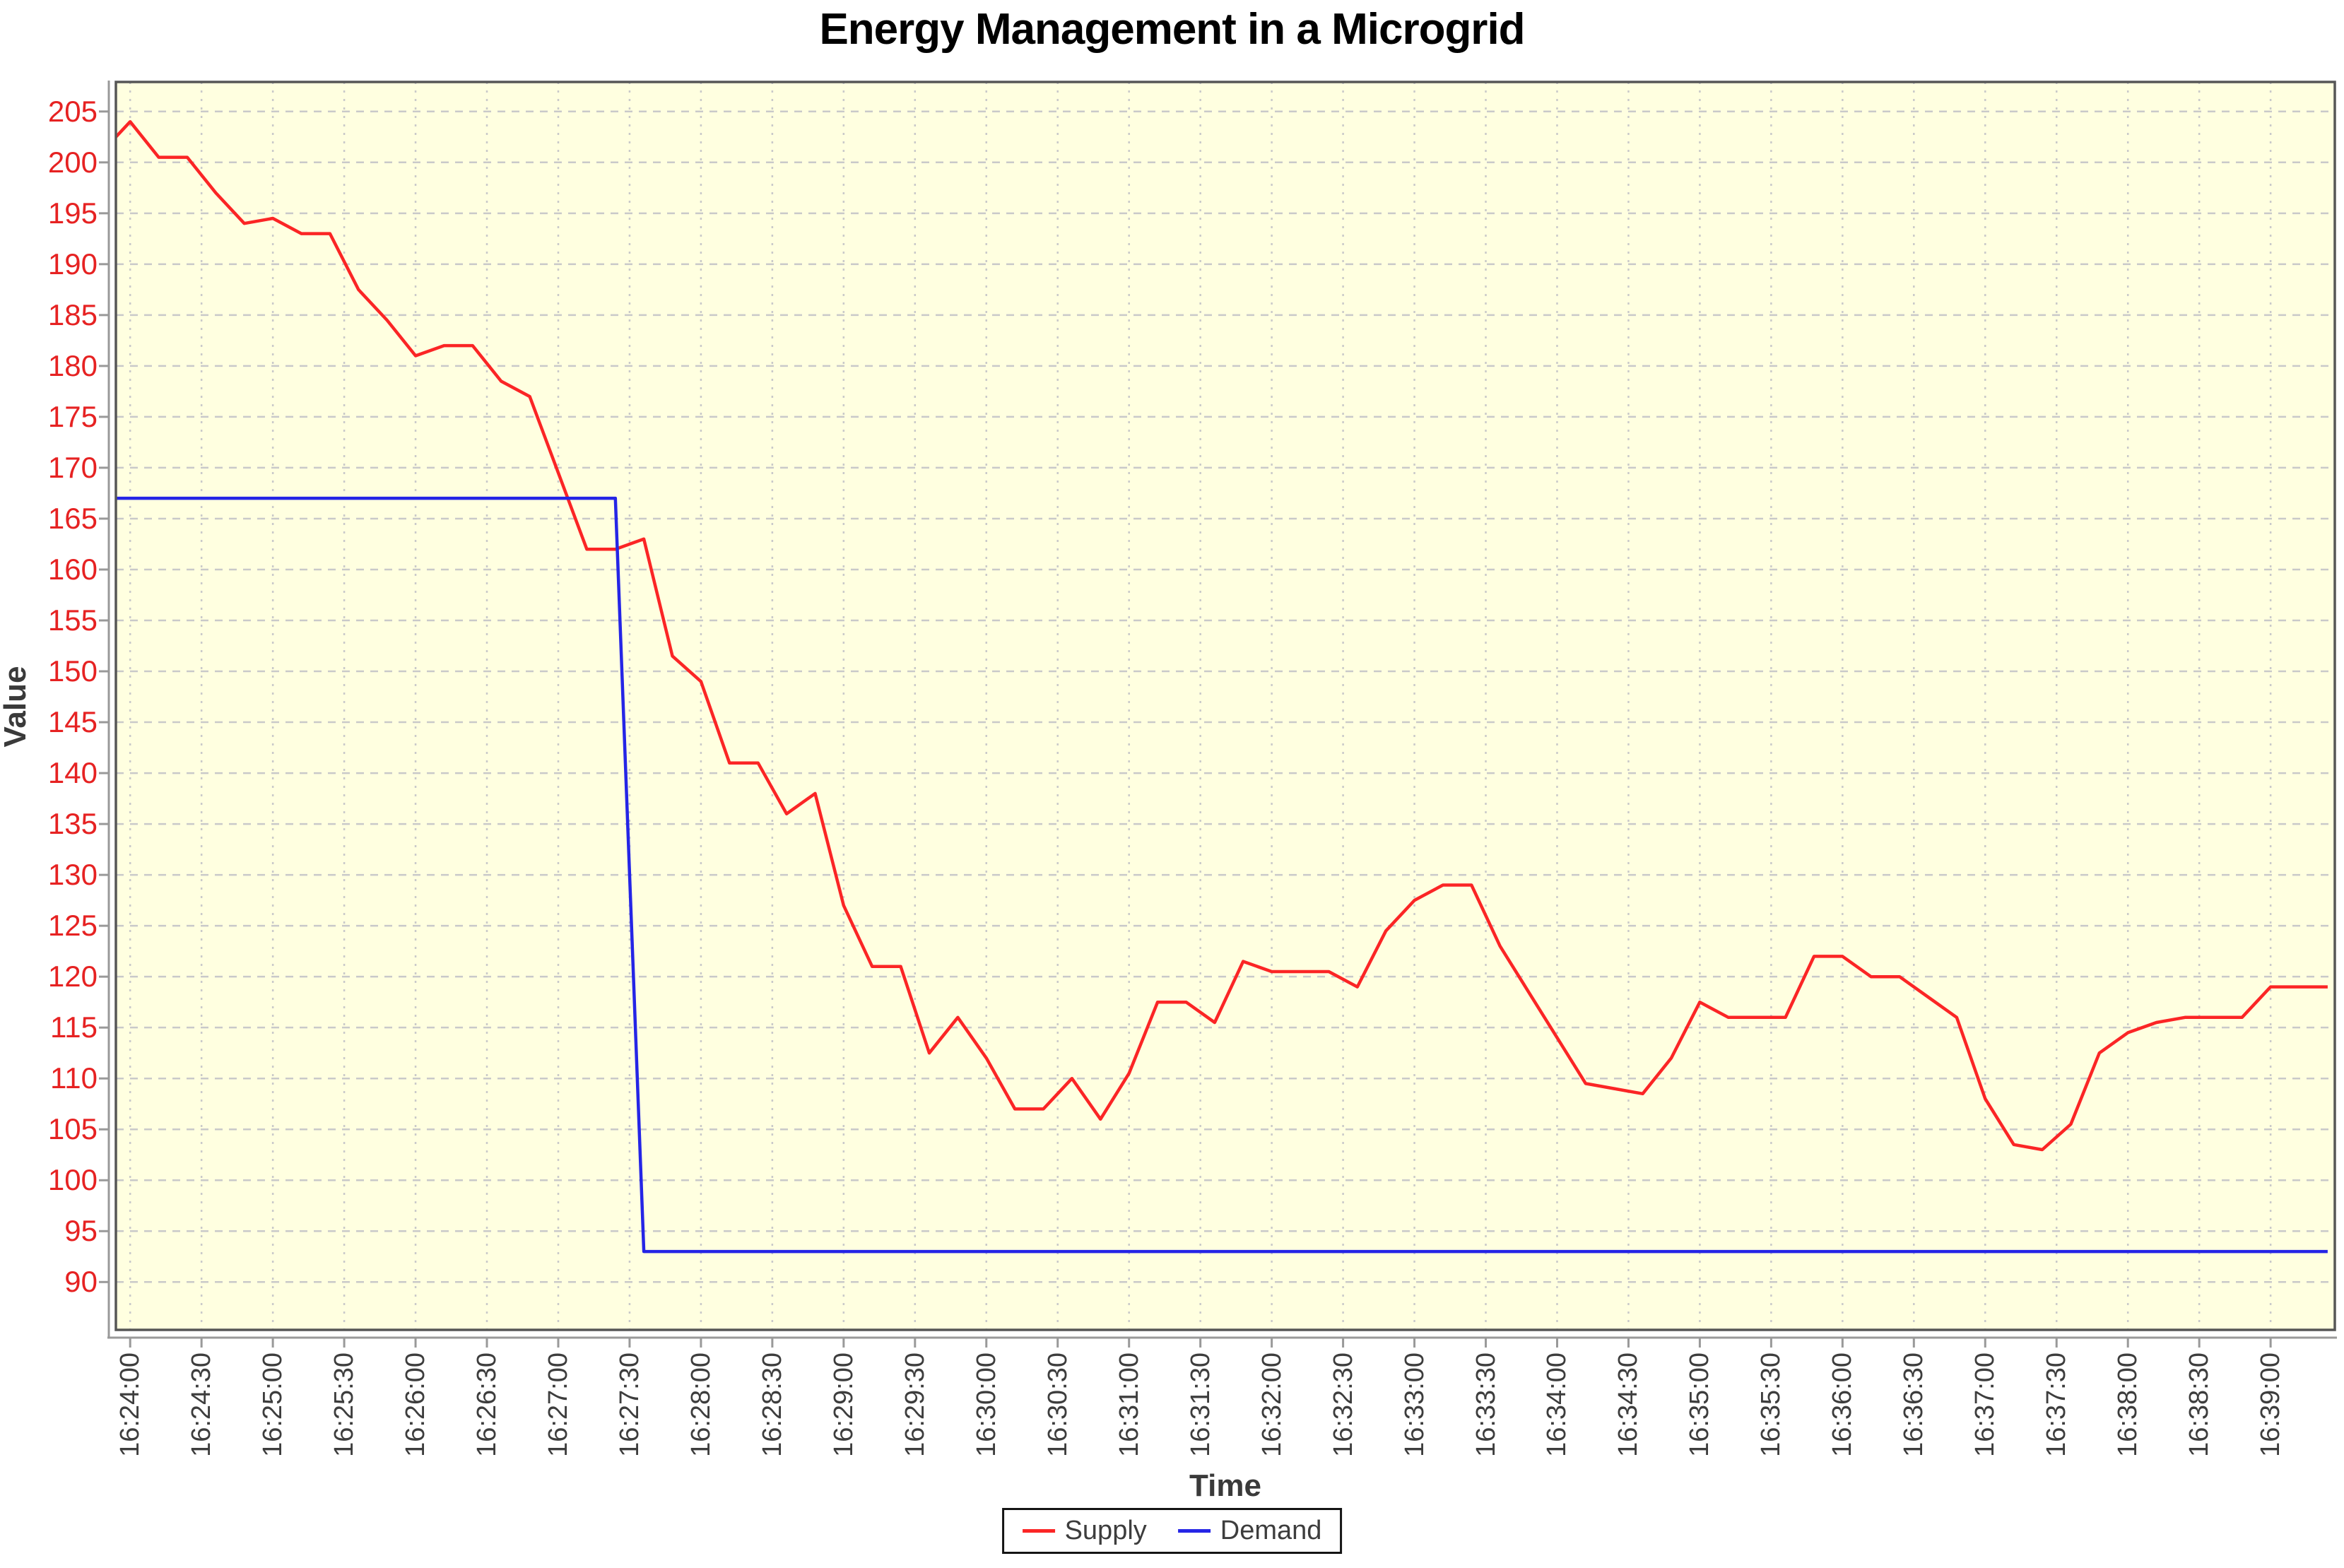 This screenshot has width=2344, height=1568. What do you see at coordinates (1172, 29) in the screenshot?
I see `chart-title: Energy Management in a Microgrid` at bounding box center [1172, 29].